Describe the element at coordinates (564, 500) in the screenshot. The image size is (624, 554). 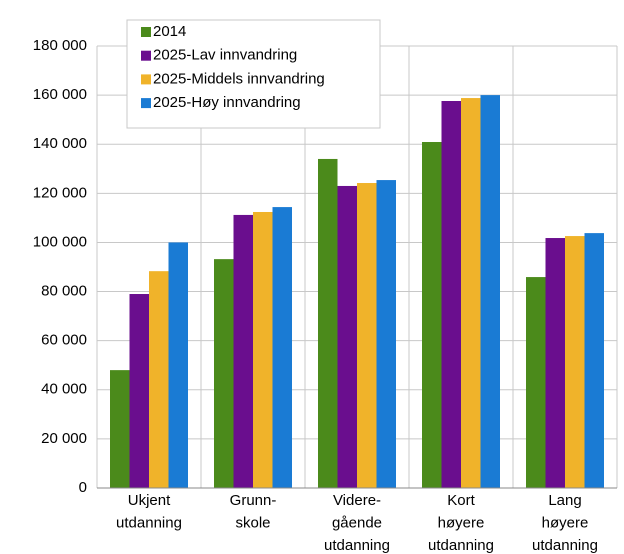
I see `x-tick-label: Lang` at that location.